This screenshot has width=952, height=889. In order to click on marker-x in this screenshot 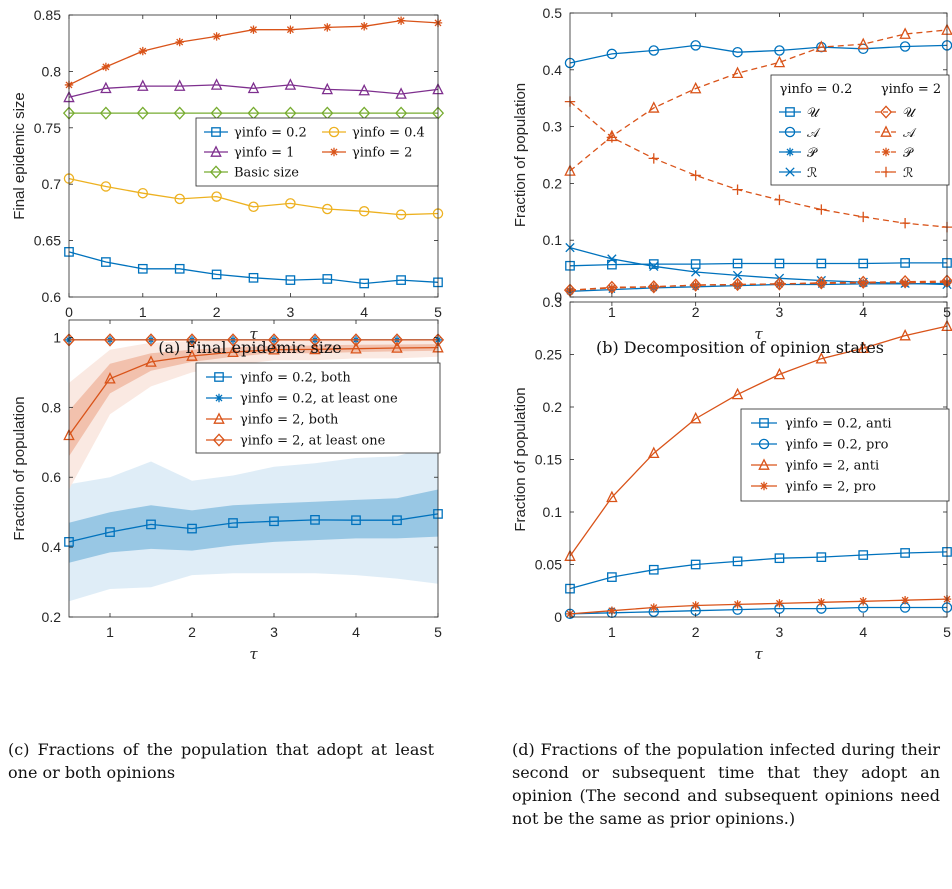, I will do `click(737, 275)`.